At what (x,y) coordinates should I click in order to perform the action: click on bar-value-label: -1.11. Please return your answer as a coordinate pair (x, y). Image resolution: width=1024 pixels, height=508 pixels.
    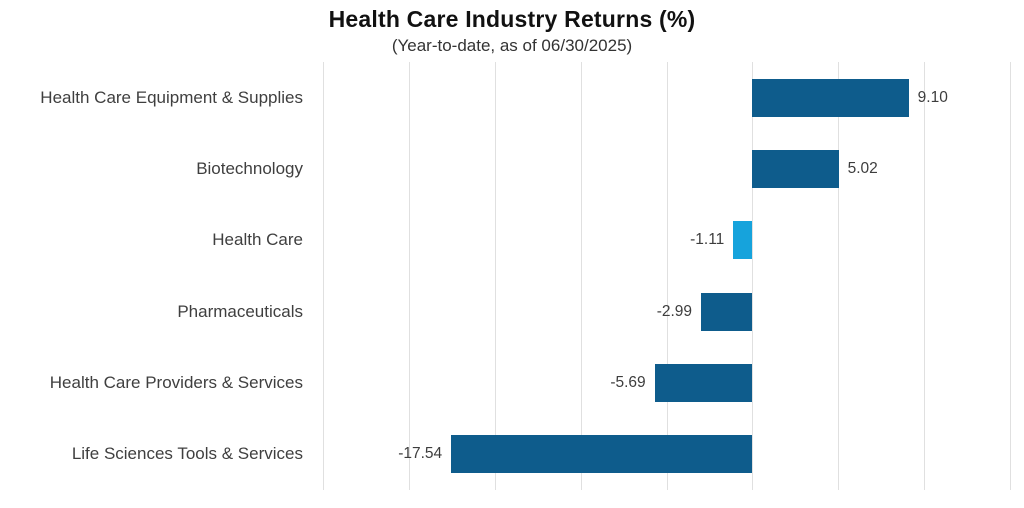
    Looking at the image, I should click on (707, 240).